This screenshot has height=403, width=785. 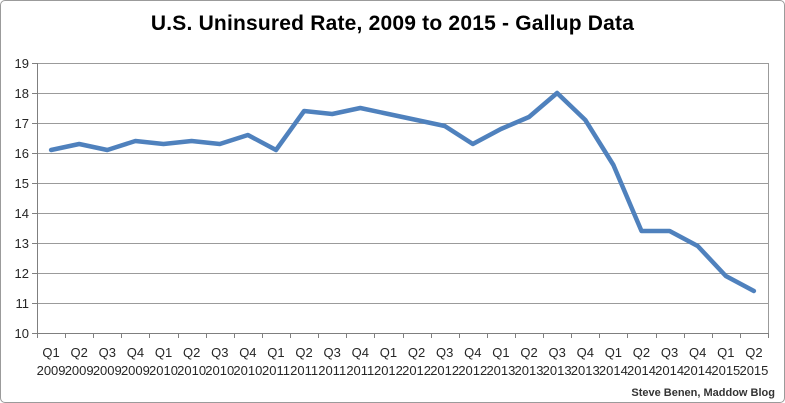 I want to click on credit-text: Steve Benen, Maddow Blog, so click(x=703, y=393).